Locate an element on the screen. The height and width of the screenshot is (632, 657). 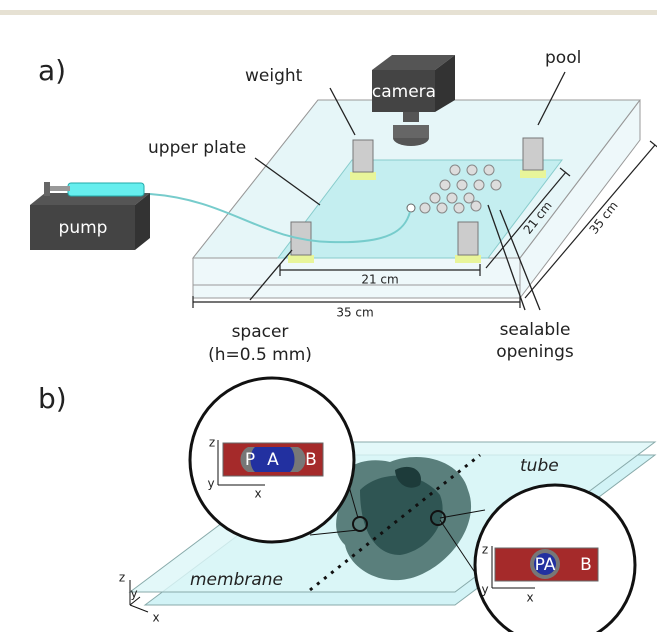
top-band is located at coordinates (328, 12).